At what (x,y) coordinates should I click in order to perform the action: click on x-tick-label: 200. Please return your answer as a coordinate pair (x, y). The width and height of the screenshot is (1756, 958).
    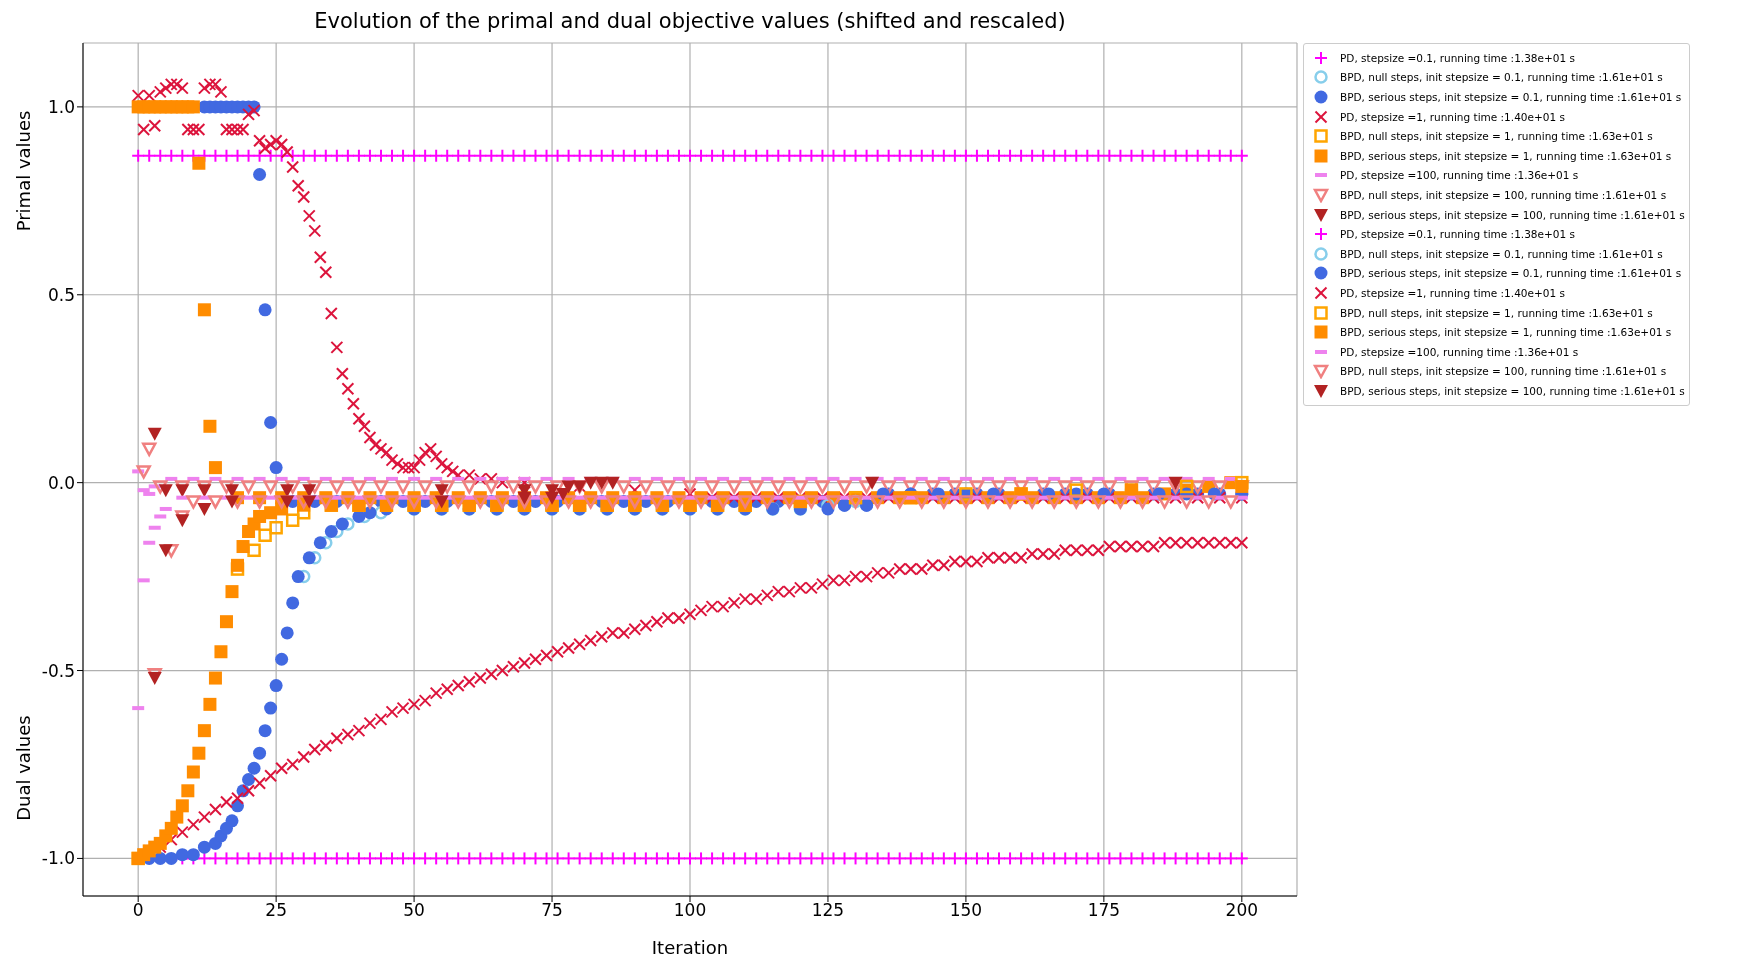
    Looking at the image, I should click on (1242, 910).